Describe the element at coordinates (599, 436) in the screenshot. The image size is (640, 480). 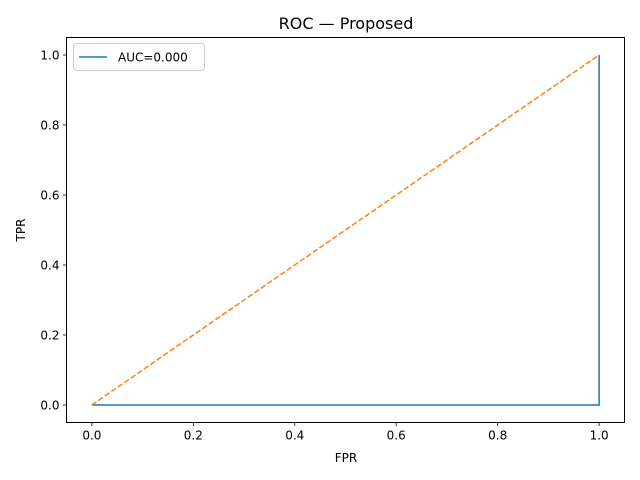
I see `x-tick-label: 1.0` at that location.